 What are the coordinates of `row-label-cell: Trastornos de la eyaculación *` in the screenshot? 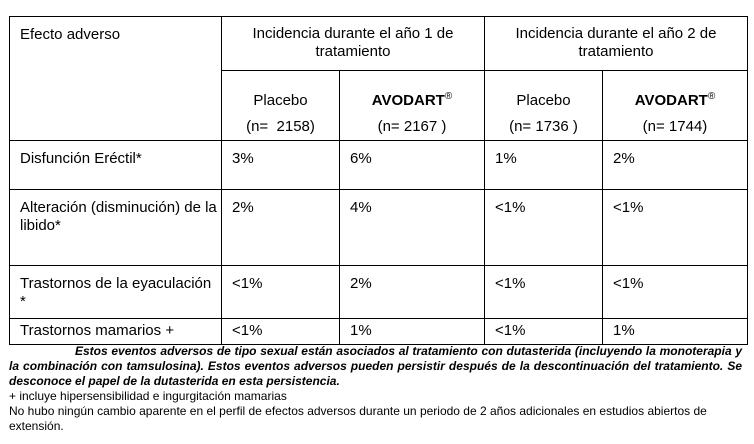 It's located at (115, 292).